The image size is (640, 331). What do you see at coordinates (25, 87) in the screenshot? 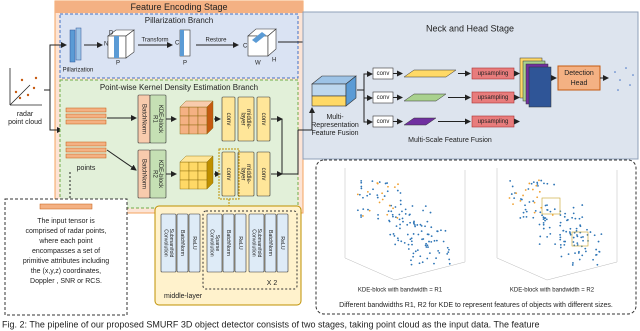
I see `input-axes` at bounding box center [25, 87].